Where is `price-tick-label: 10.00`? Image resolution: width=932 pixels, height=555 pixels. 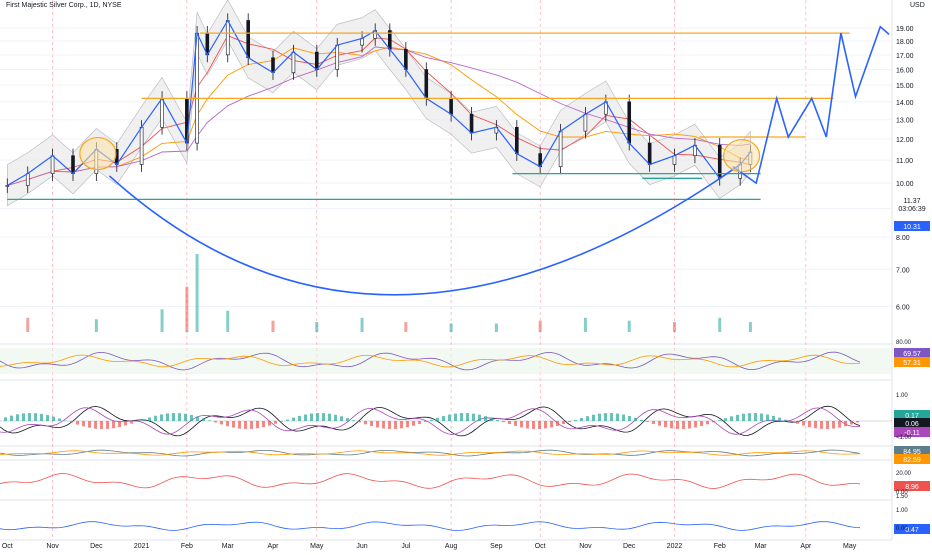 price-tick-label: 10.00 is located at coordinates (905, 184).